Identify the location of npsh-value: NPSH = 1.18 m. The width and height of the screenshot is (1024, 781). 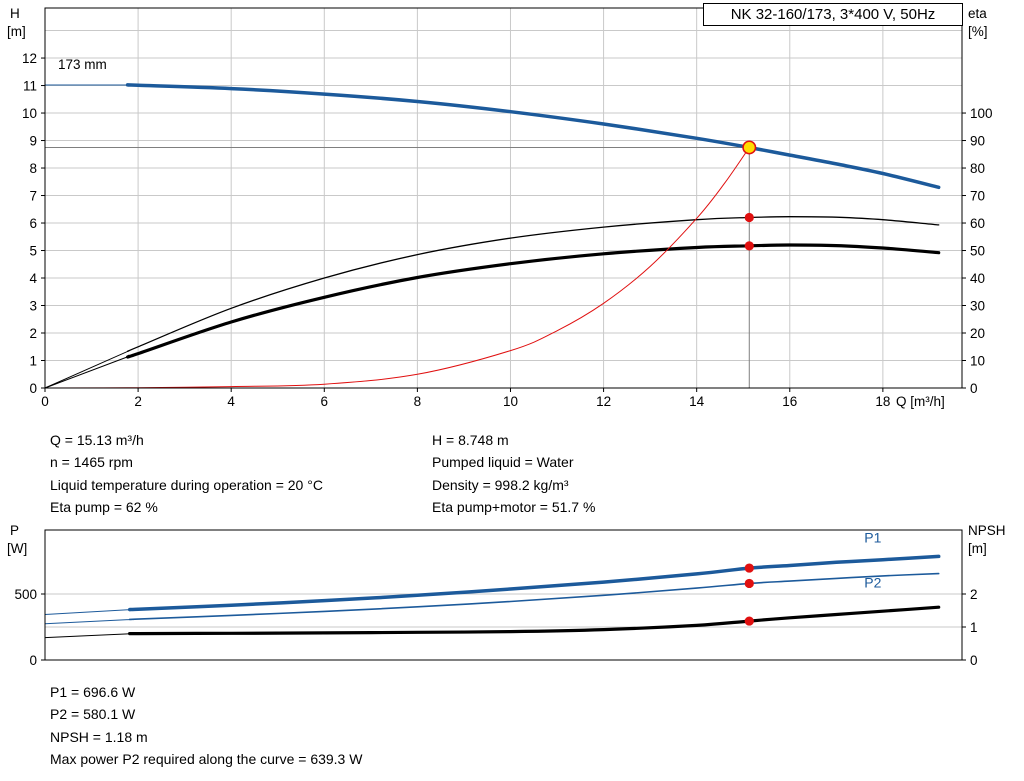
(99, 736).